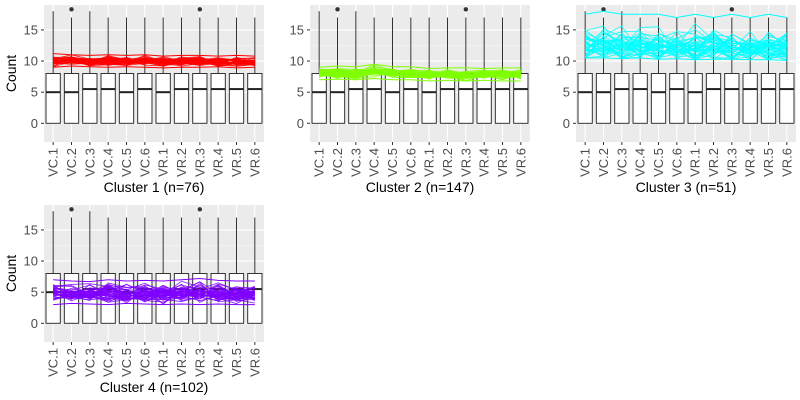 The image size is (800, 400). I want to click on y-tick-label: 15, so click(297, 29).